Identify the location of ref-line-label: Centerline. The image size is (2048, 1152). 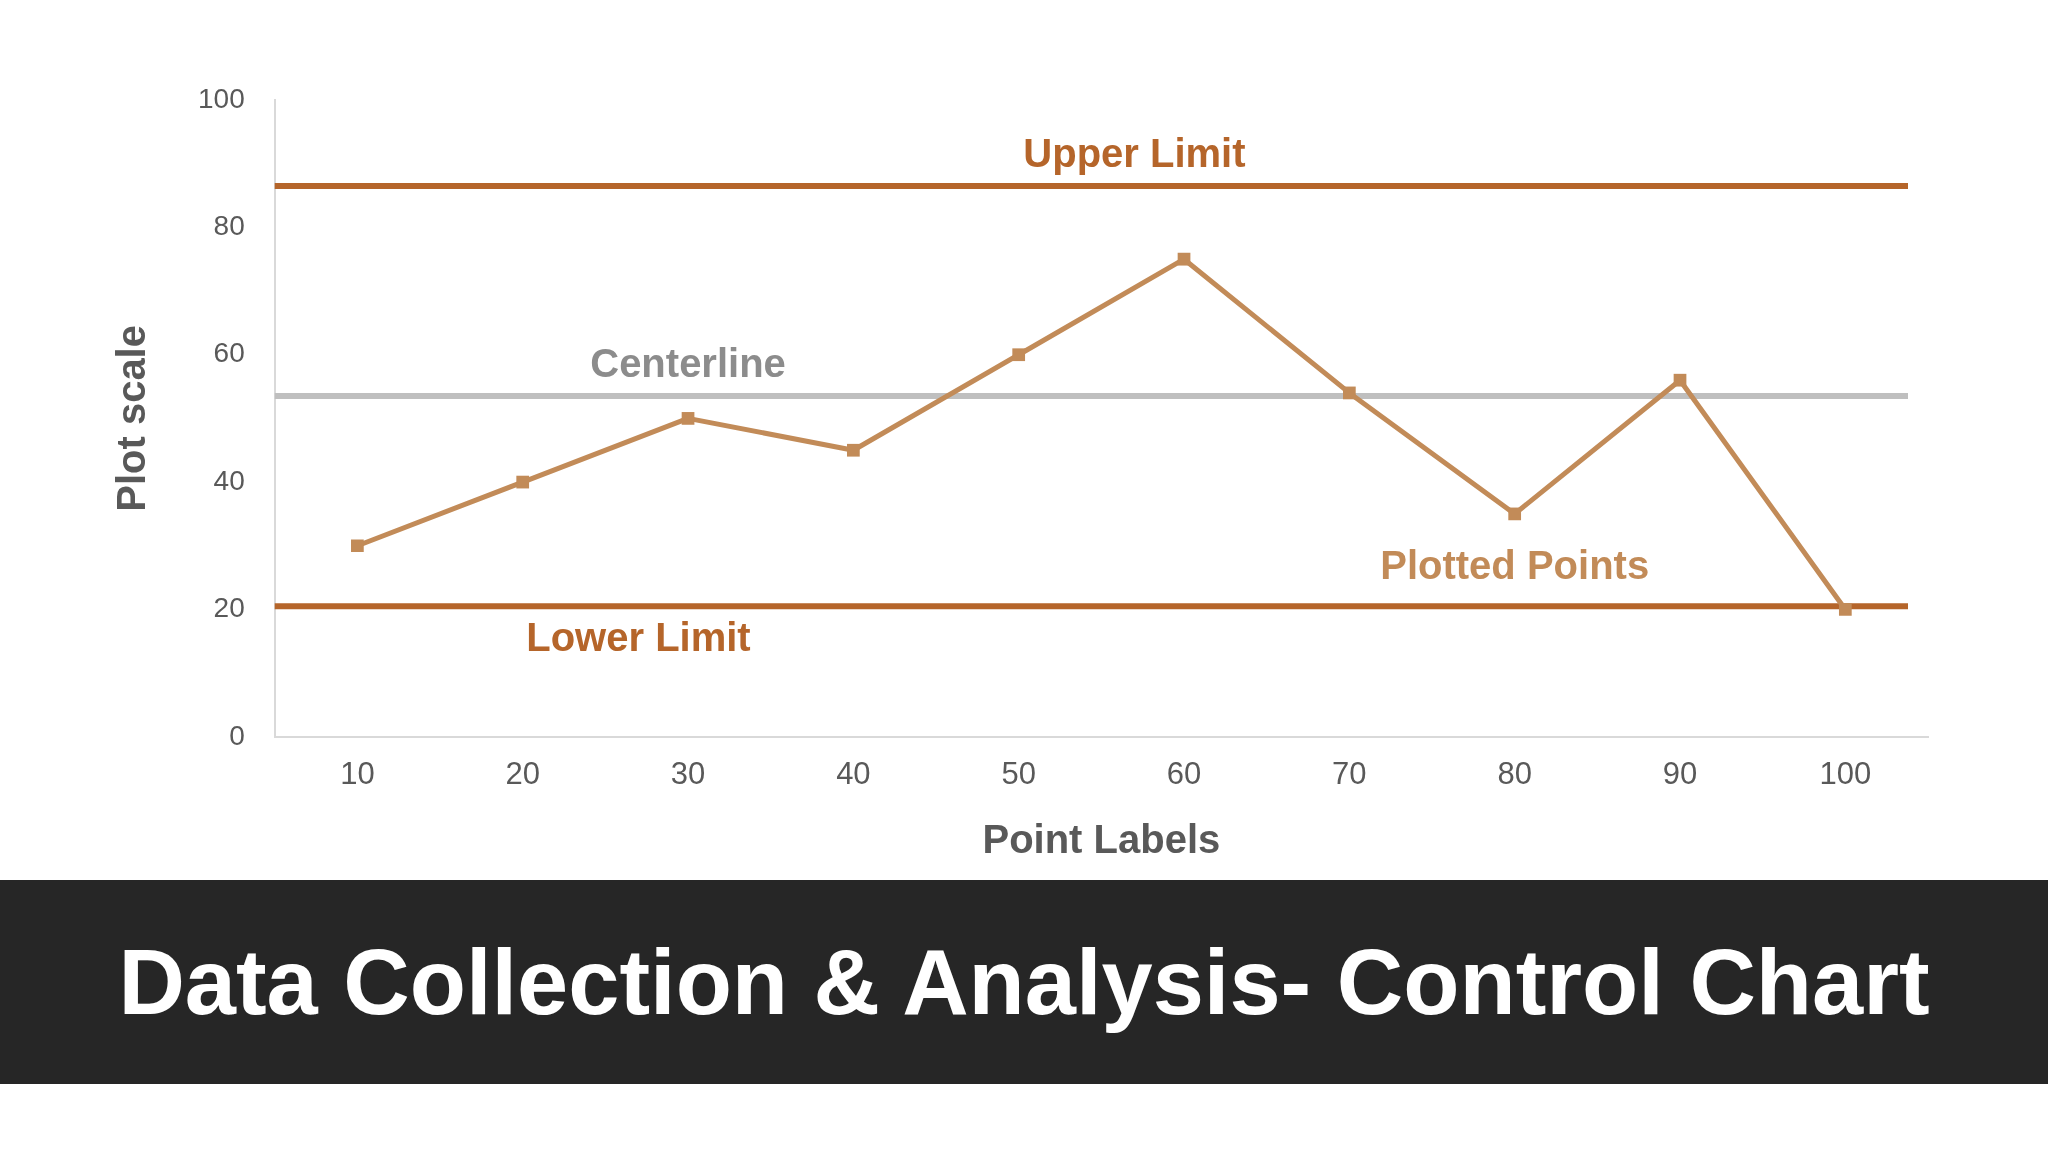
(688, 363).